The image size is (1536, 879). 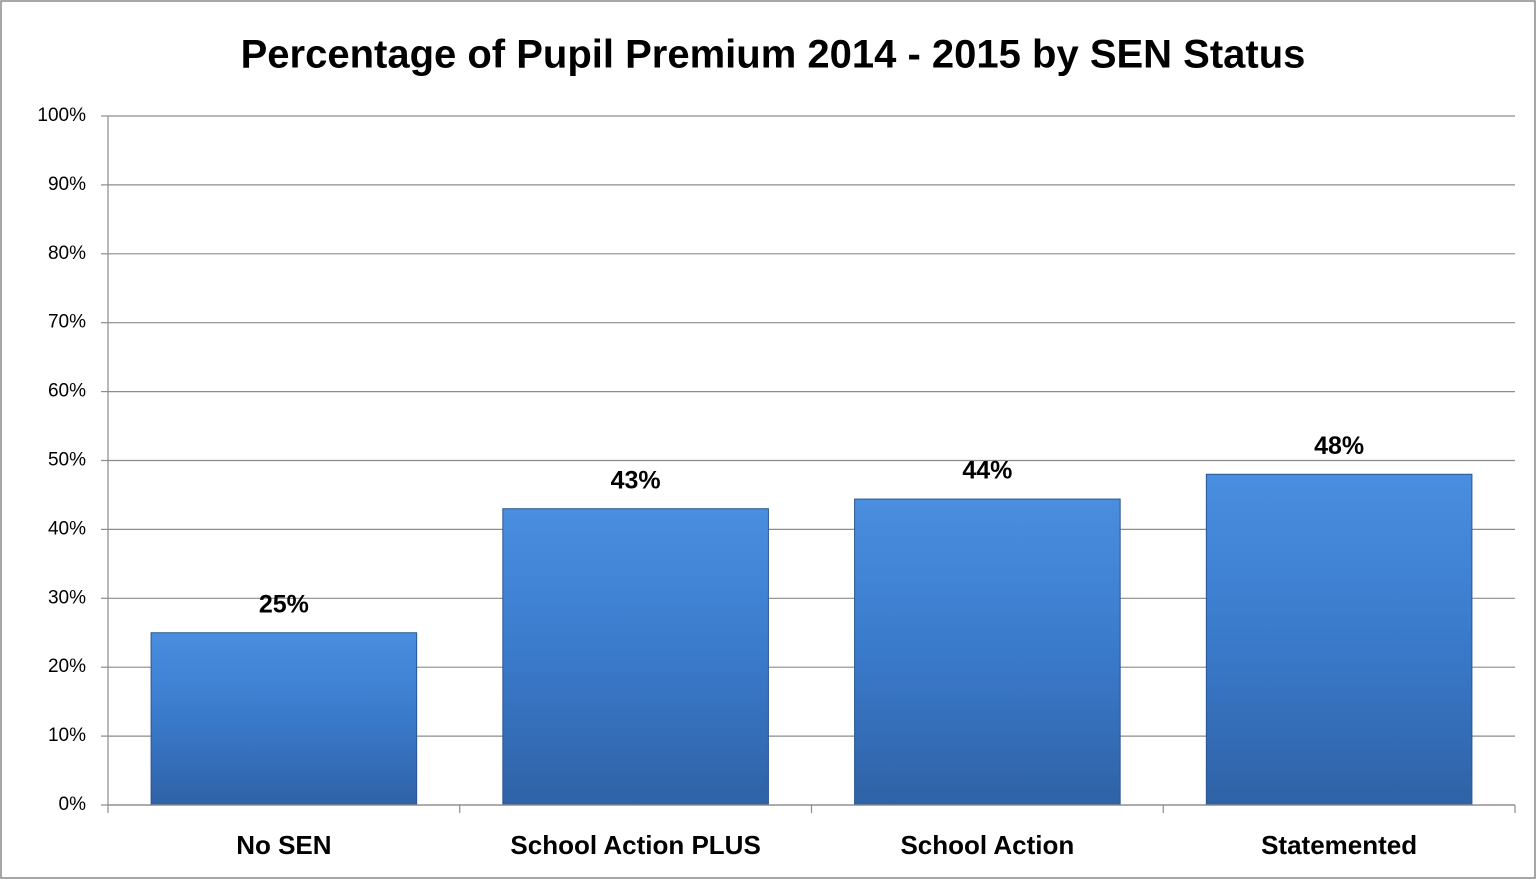 I want to click on y-tick-label: 100%, so click(x=61, y=115).